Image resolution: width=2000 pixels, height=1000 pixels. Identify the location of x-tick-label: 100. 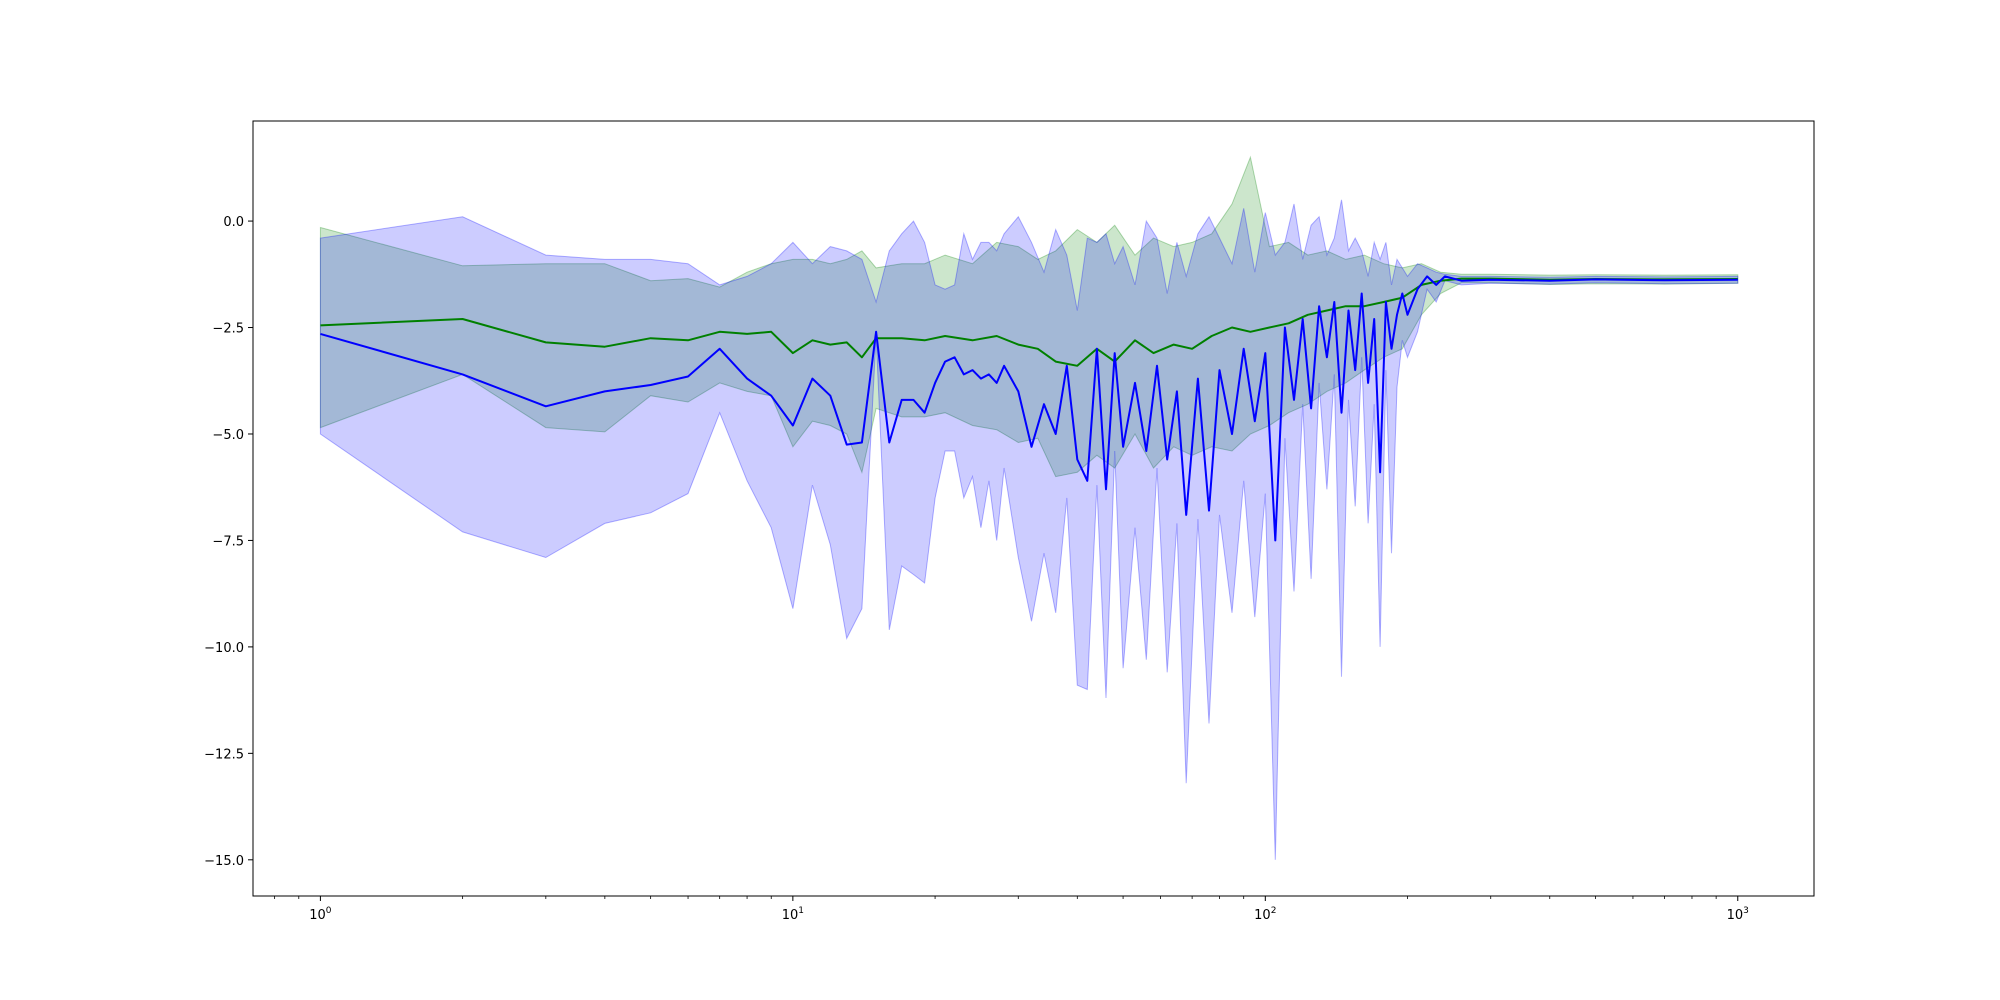
(320, 914).